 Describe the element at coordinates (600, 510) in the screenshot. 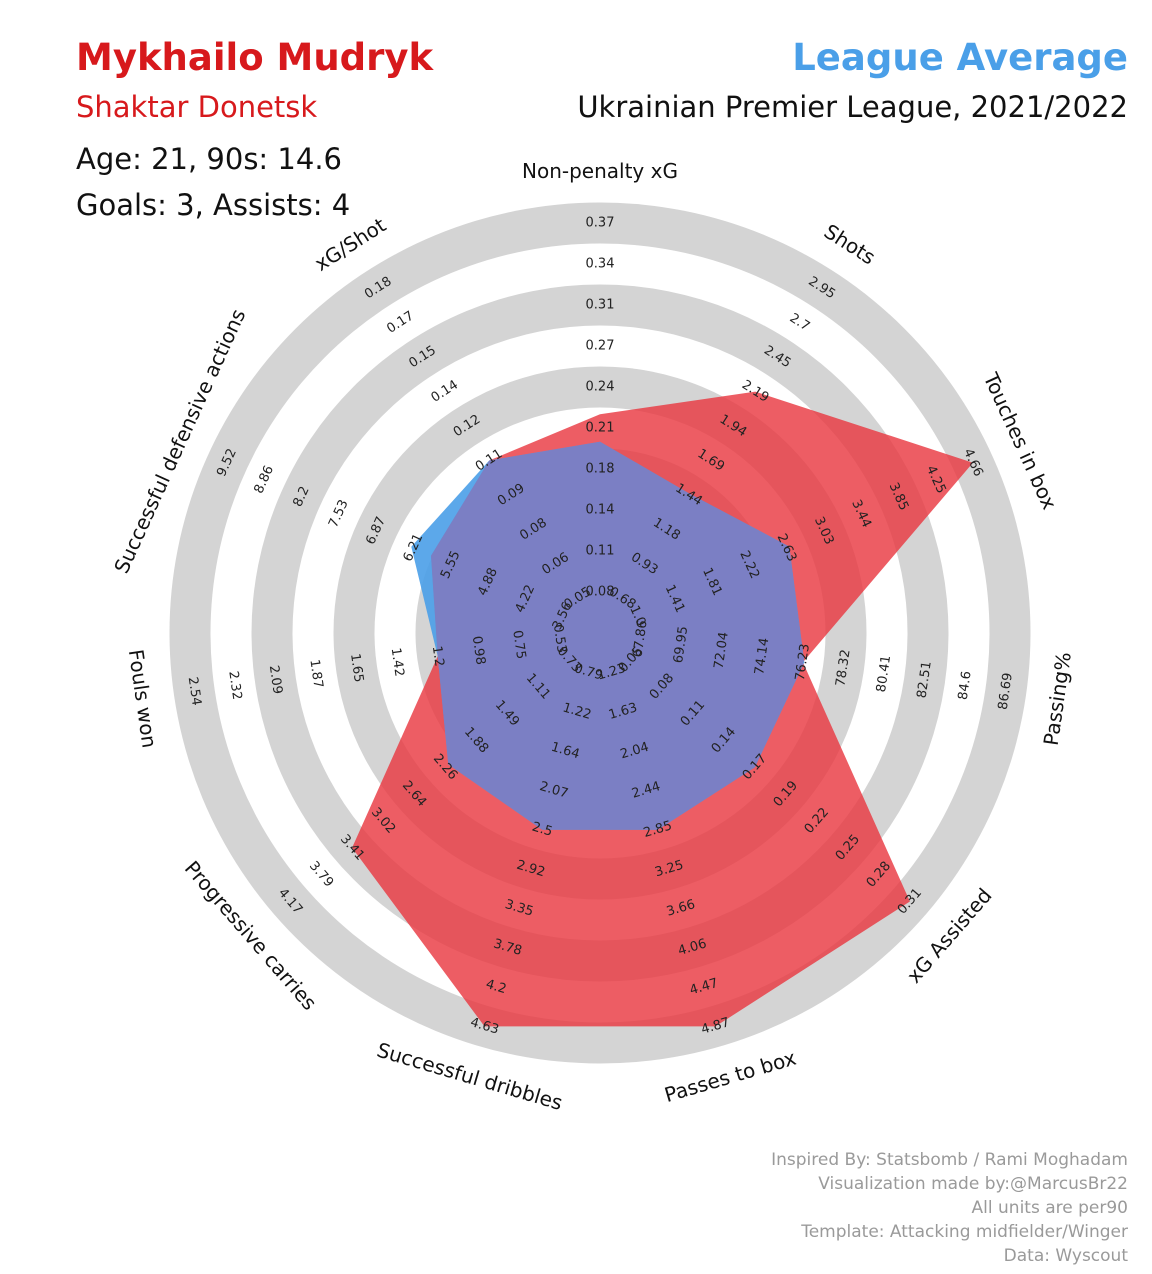

I see `tick-label: 0.14` at that location.